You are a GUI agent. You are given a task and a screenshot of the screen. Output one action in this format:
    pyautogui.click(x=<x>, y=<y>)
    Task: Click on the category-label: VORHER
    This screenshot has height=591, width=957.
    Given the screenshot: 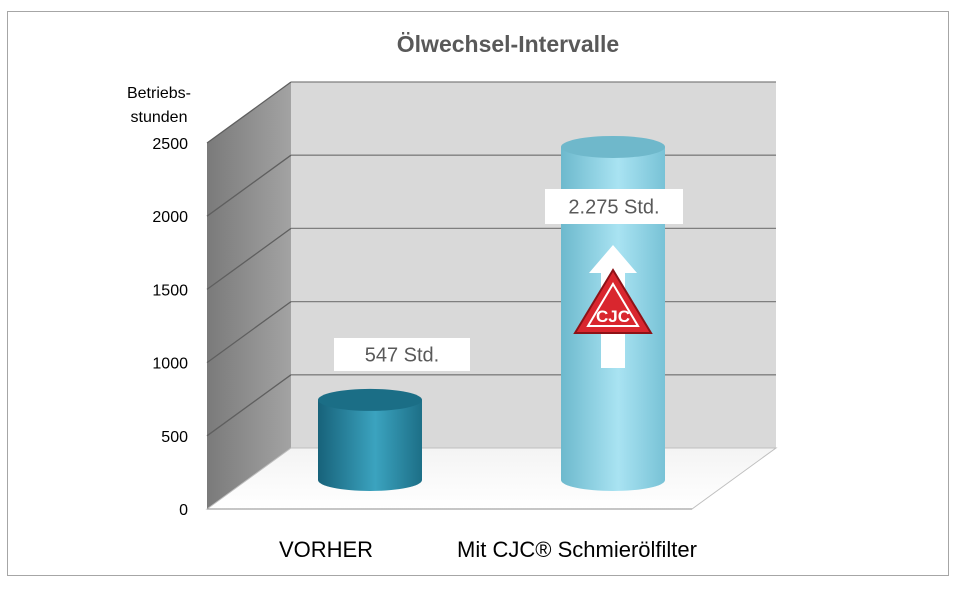 What is the action you would take?
    pyautogui.click(x=326, y=549)
    